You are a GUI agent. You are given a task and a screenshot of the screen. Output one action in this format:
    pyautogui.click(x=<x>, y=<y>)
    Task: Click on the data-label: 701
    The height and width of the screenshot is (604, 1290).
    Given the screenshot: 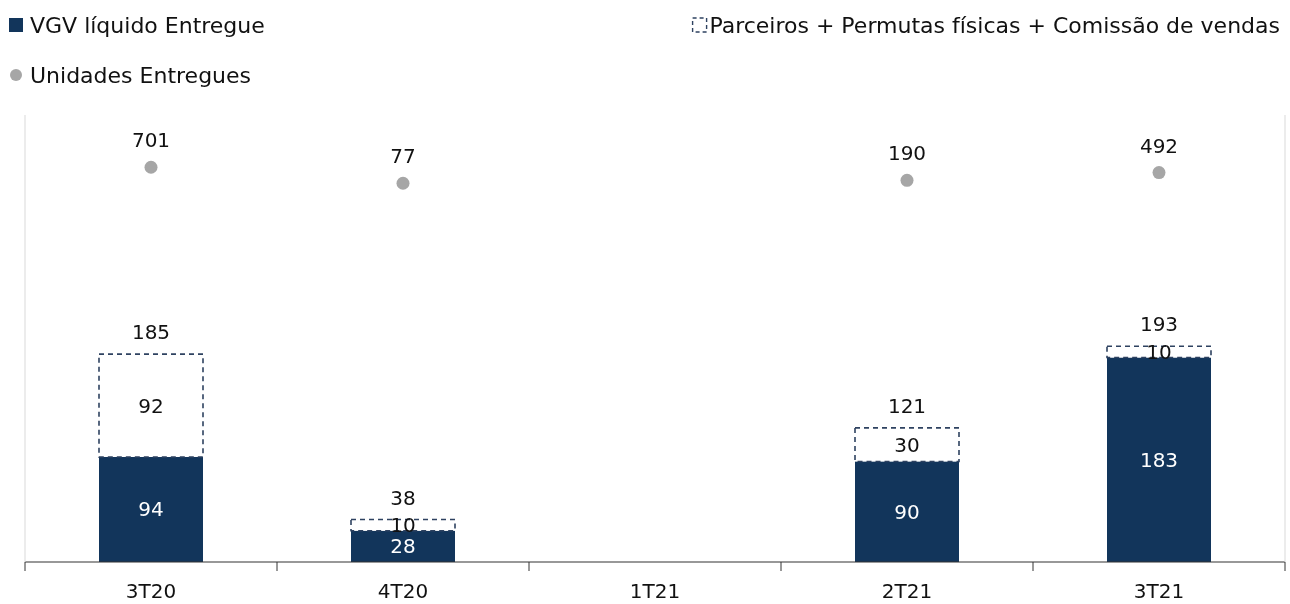 What is the action you would take?
    pyautogui.click(x=151, y=140)
    